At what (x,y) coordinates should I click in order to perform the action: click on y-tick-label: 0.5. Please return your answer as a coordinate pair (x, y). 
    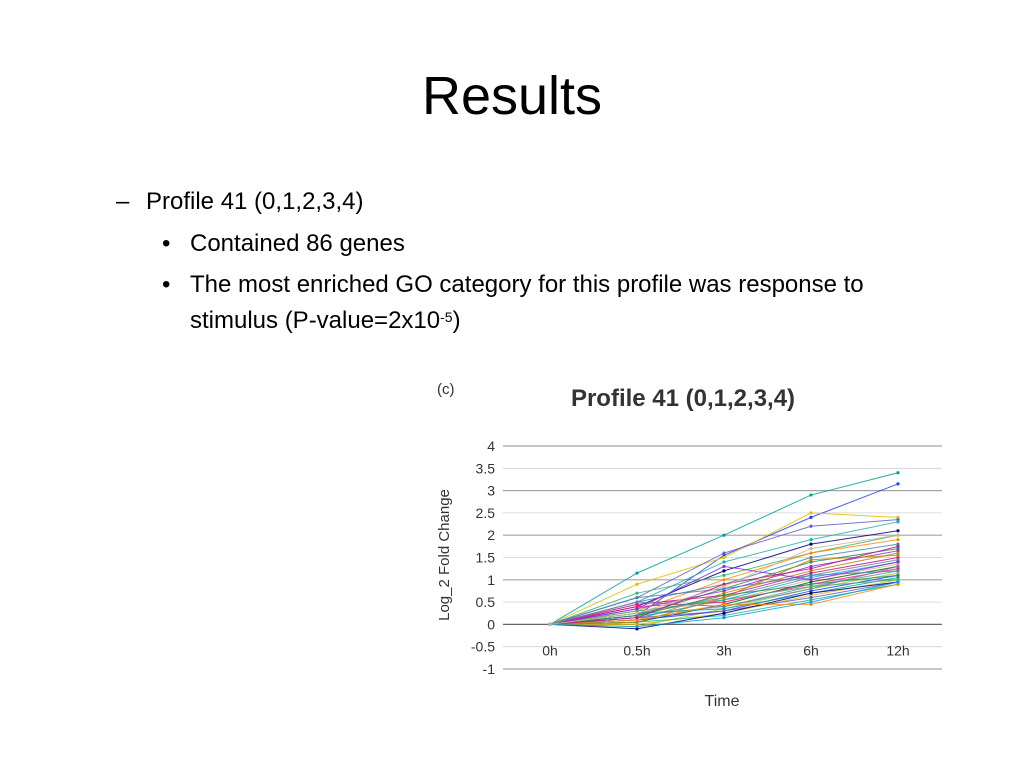
    Looking at the image, I should click on (486, 602).